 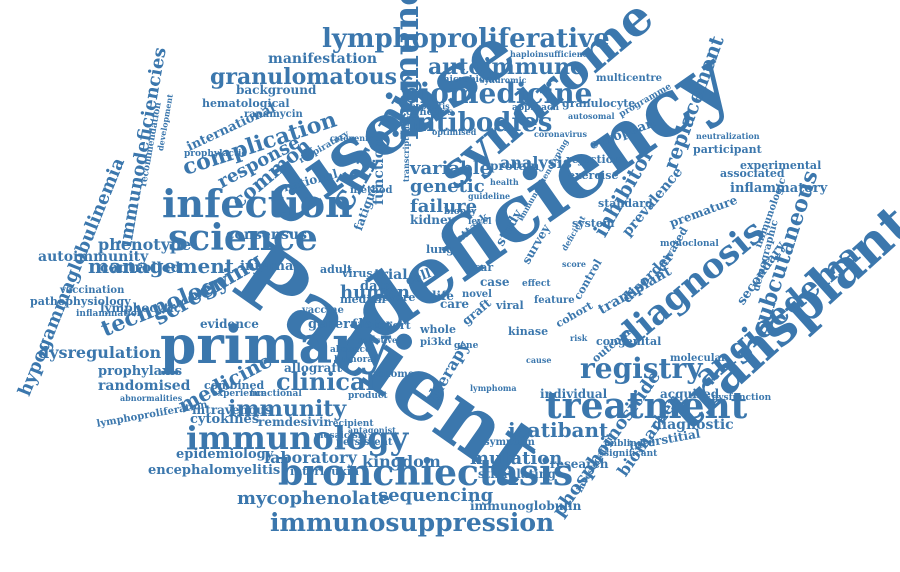 What do you see at coordinates (574, 264) in the screenshot?
I see `cloud-word-score: score` at bounding box center [574, 264].